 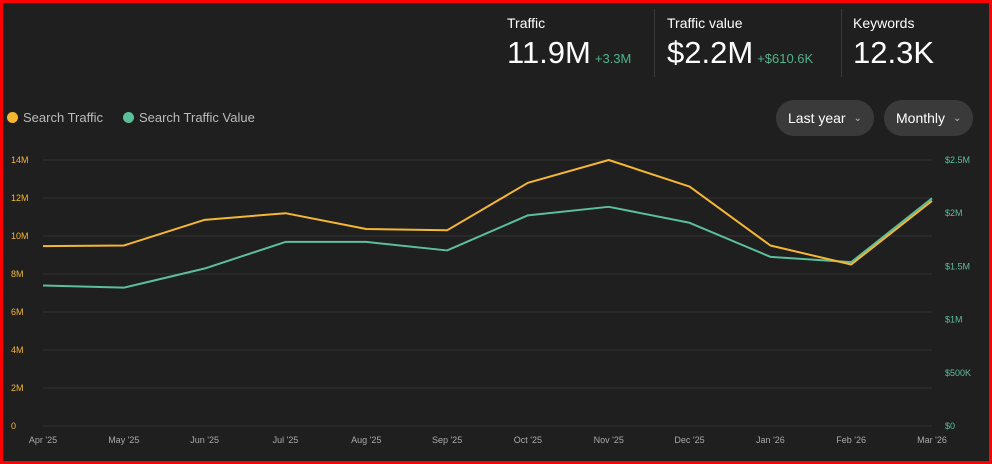 What do you see at coordinates (204, 440) in the screenshot?
I see `x-tick-label: Jun '25` at bounding box center [204, 440].